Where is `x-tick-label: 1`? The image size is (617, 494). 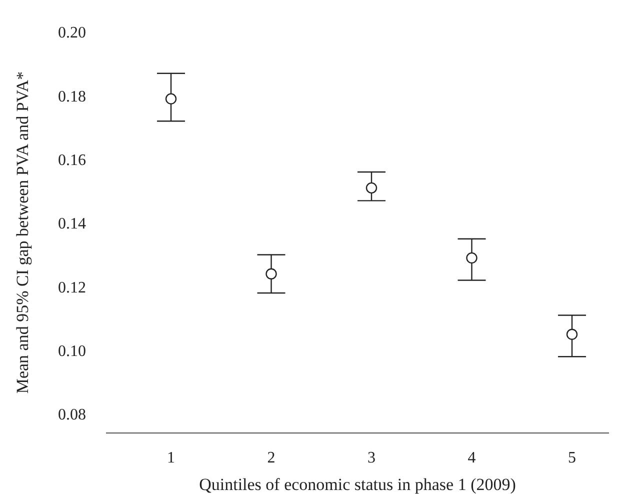 x-tick-label: 1 is located at coordinates (171, 457).